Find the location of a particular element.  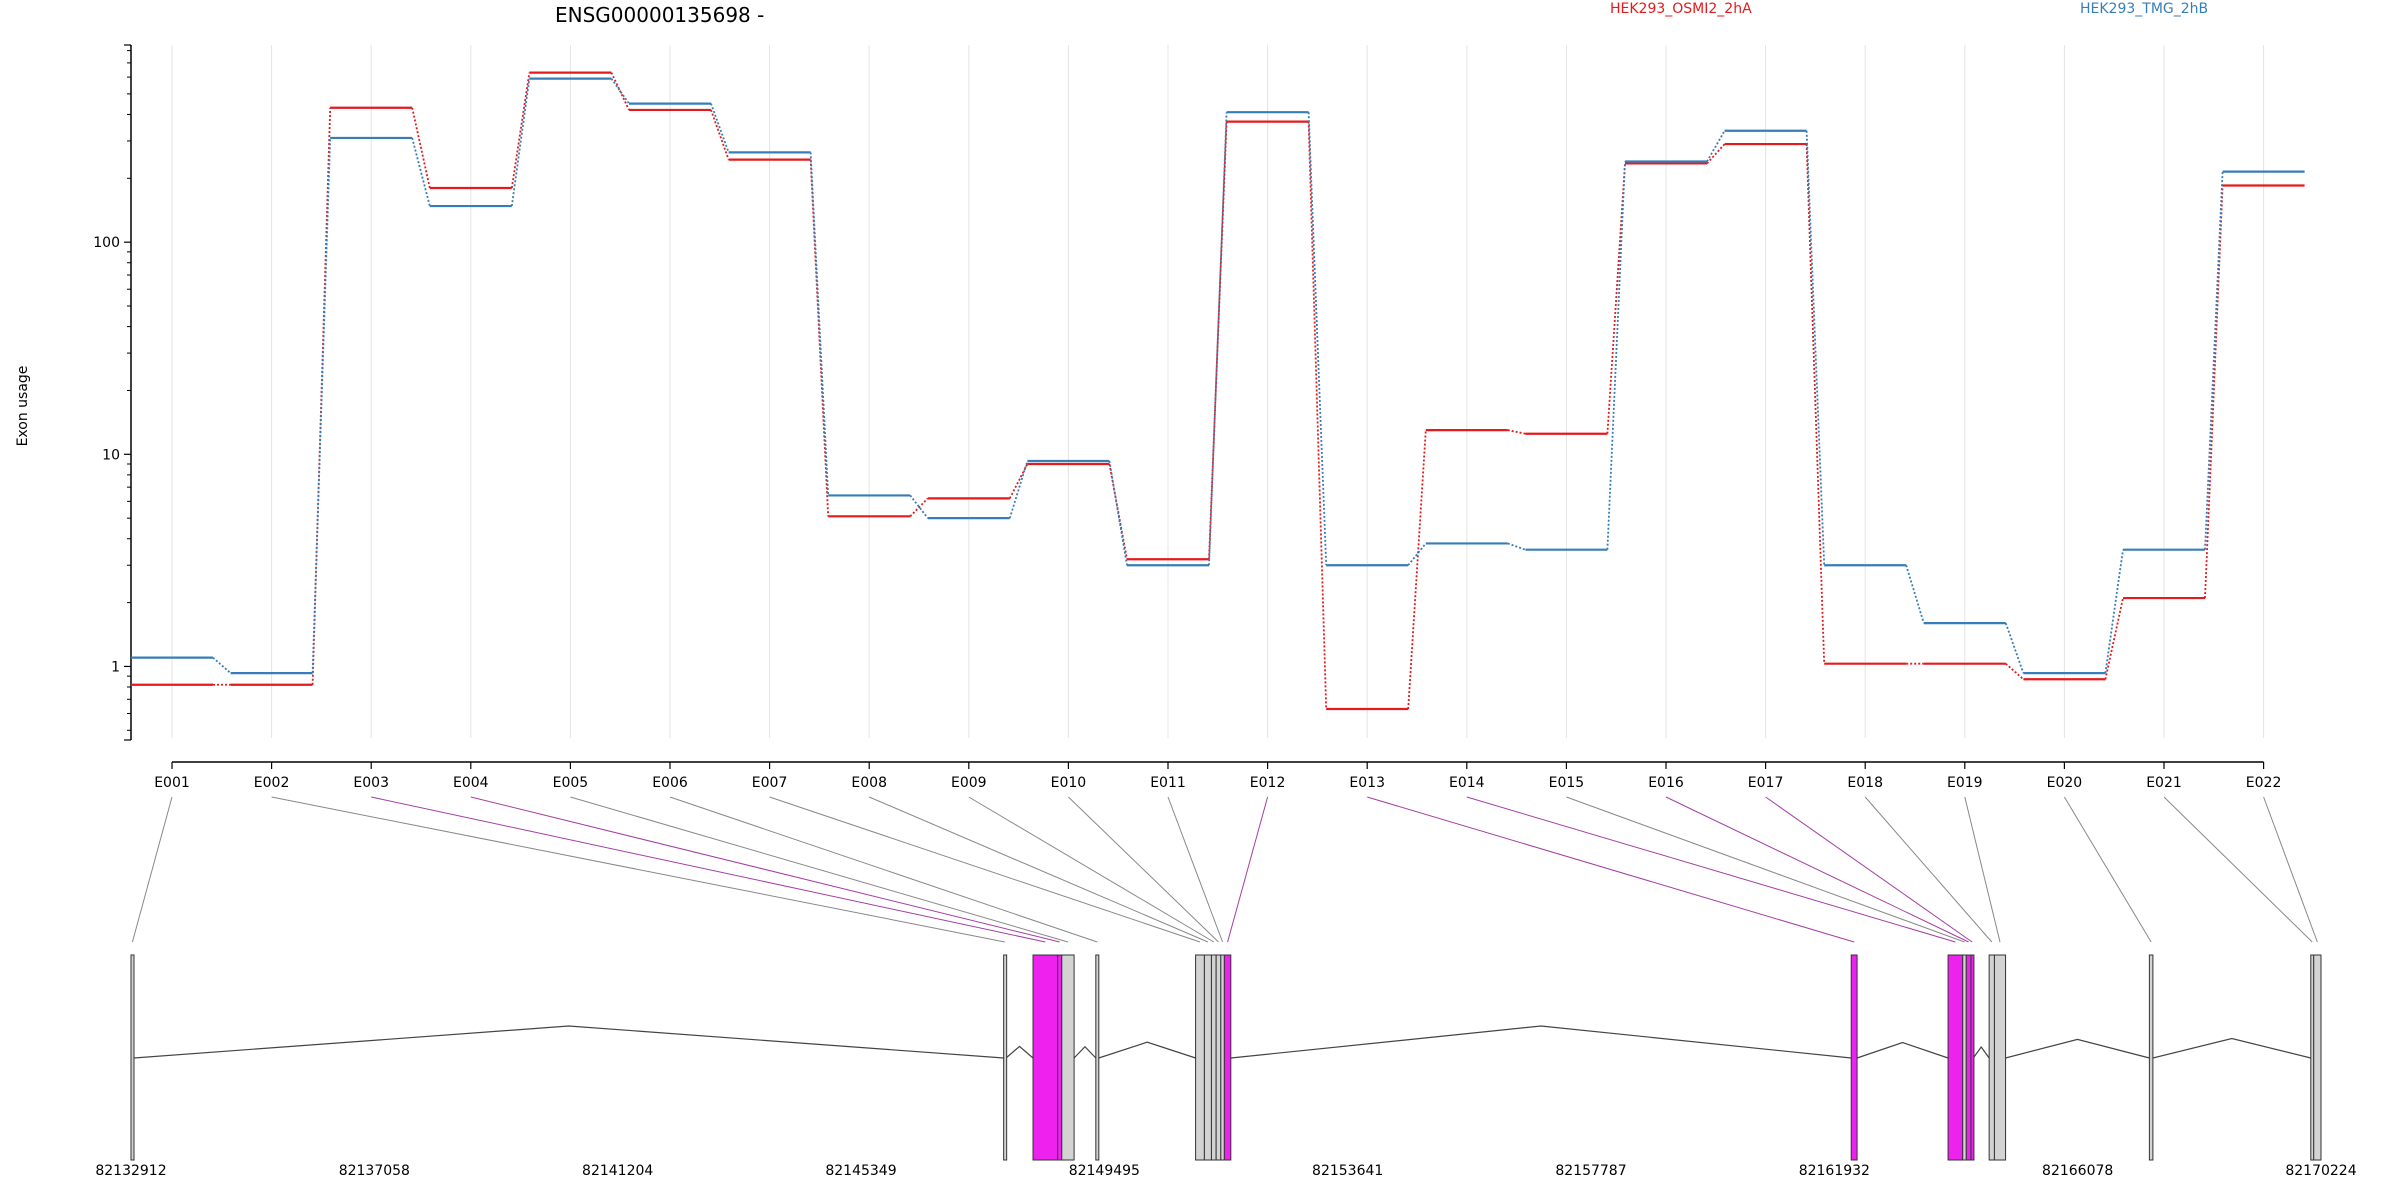

exon-link-E019 is located at coordinates (1982, 869).